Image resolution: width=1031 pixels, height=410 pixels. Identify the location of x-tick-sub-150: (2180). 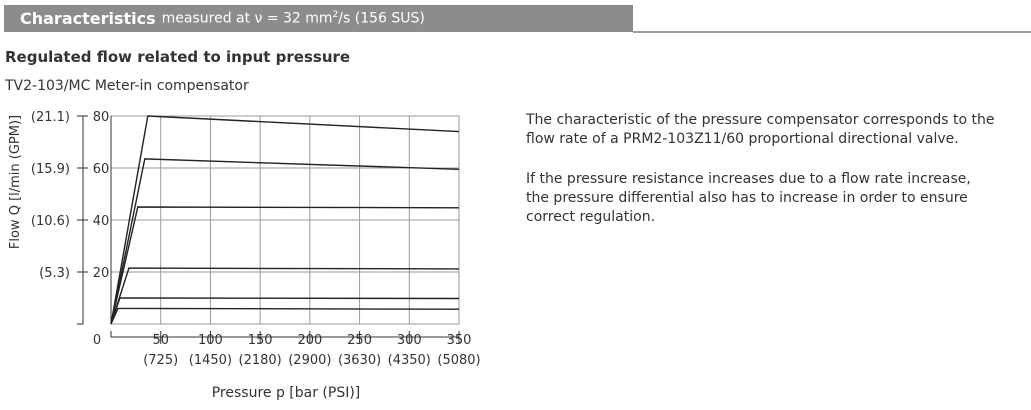
(260, 360).